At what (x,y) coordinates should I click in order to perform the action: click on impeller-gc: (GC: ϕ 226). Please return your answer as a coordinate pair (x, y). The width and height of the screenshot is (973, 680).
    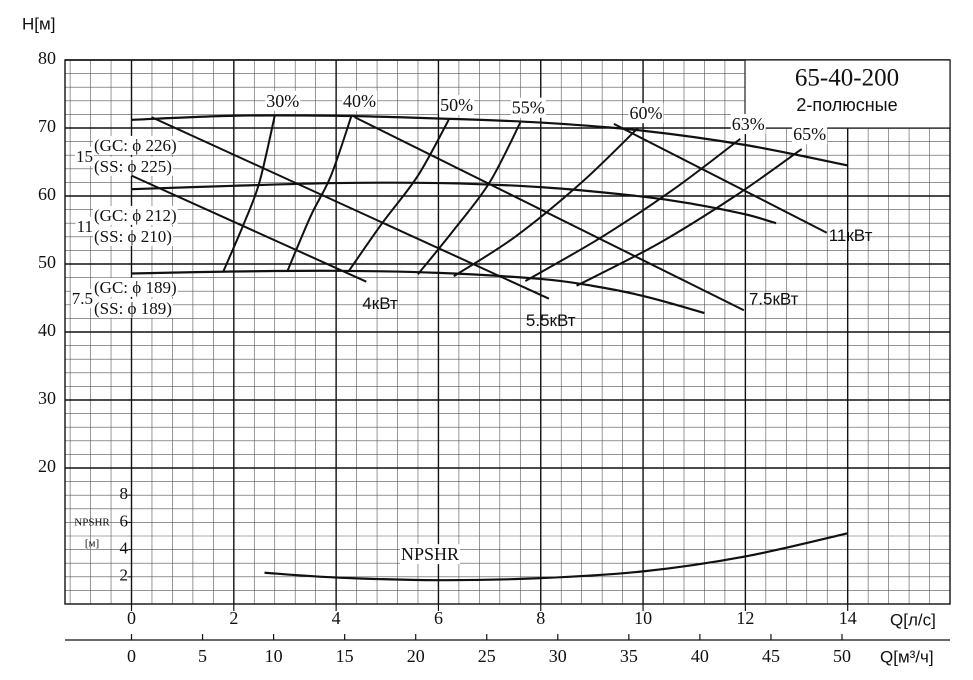
    Looking at the image, I should click on (135, 145).